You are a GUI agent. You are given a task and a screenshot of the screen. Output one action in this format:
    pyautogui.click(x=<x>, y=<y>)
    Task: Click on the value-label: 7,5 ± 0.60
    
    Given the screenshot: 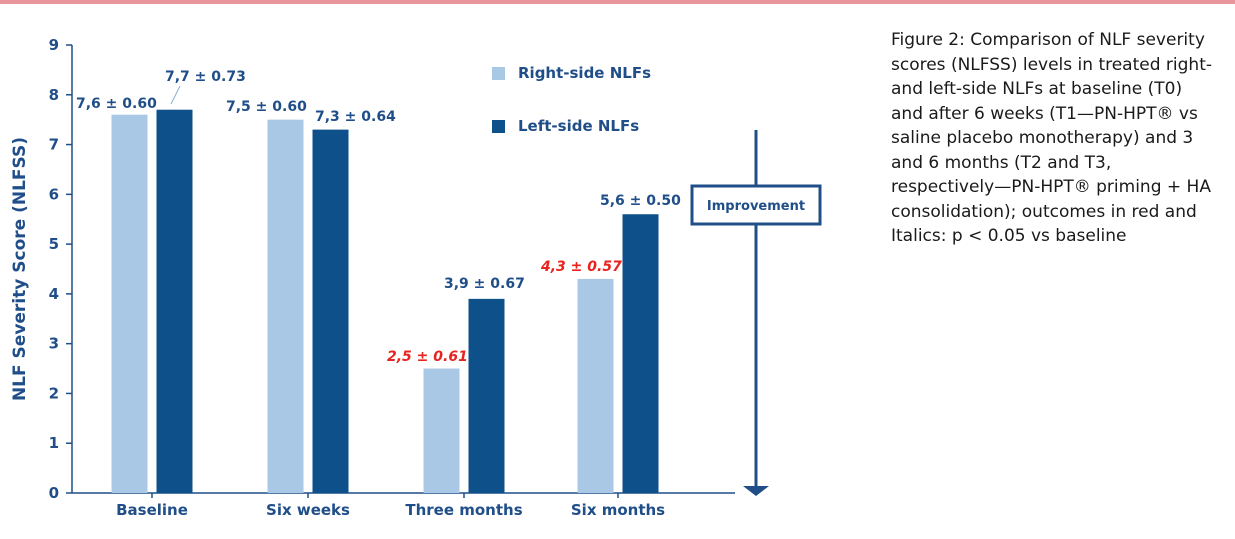 What is the action you would take?
    pyautogui.click(x=266, y=107)
    